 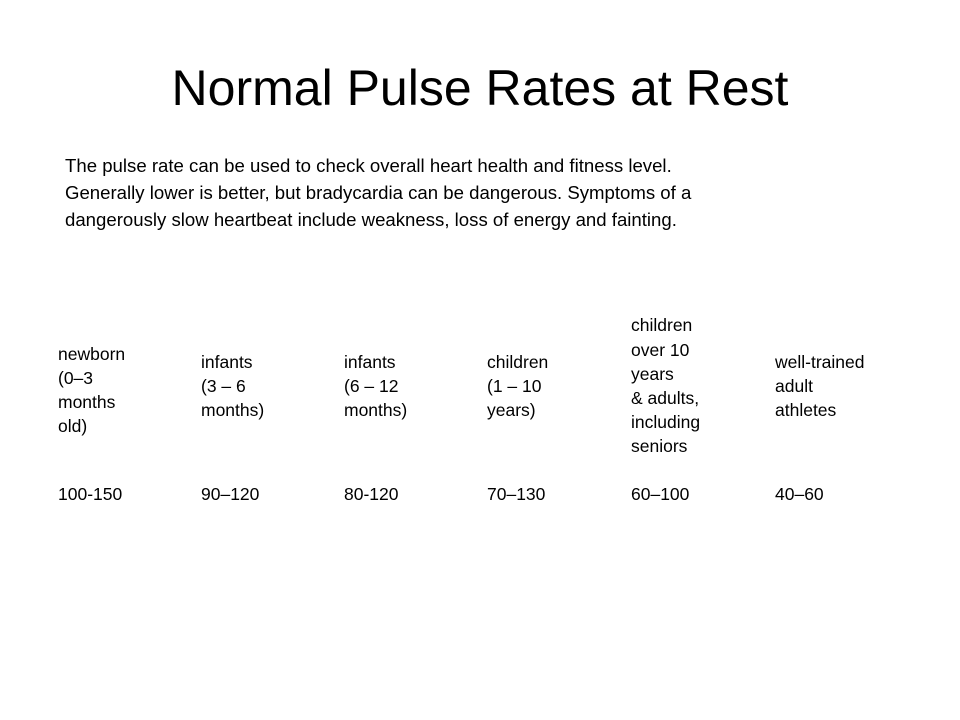 What do you see at coordinates (76, 377) in the screenshot?
I see `header-line: (0–3` at bounding box center [76, 377].